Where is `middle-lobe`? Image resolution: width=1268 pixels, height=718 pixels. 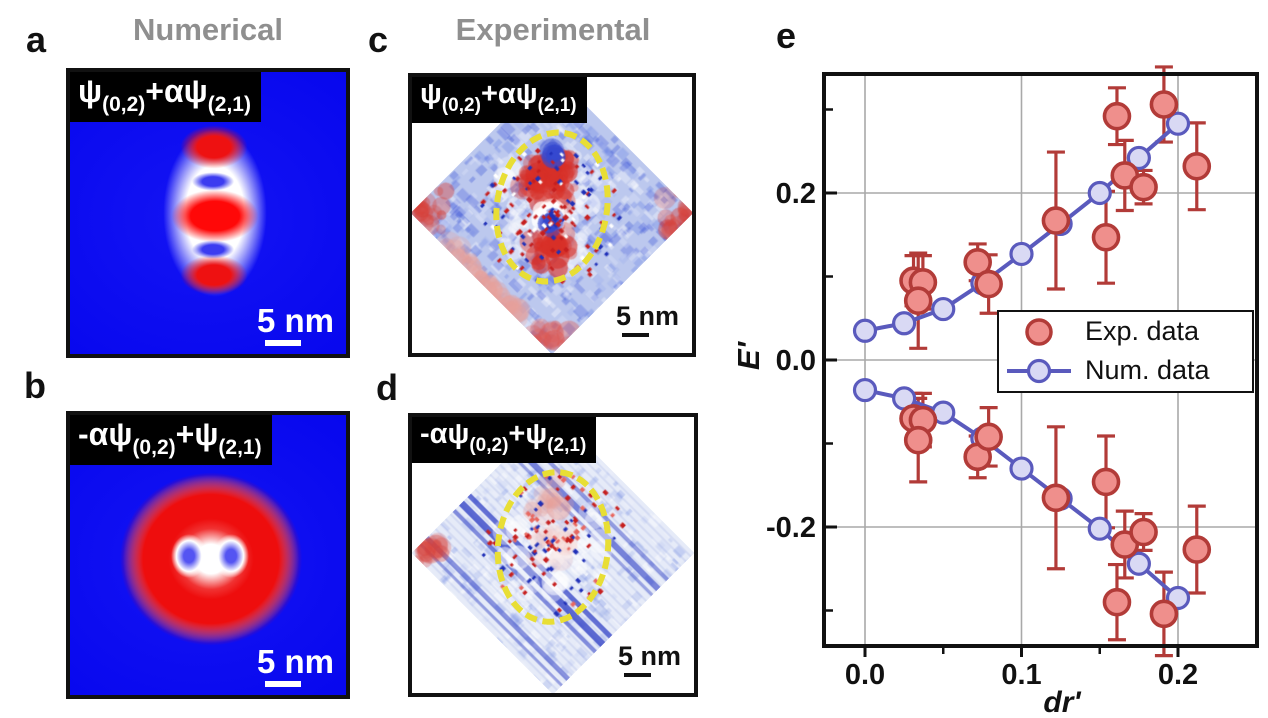
middle-lobe is located at coordinates (215, 216).